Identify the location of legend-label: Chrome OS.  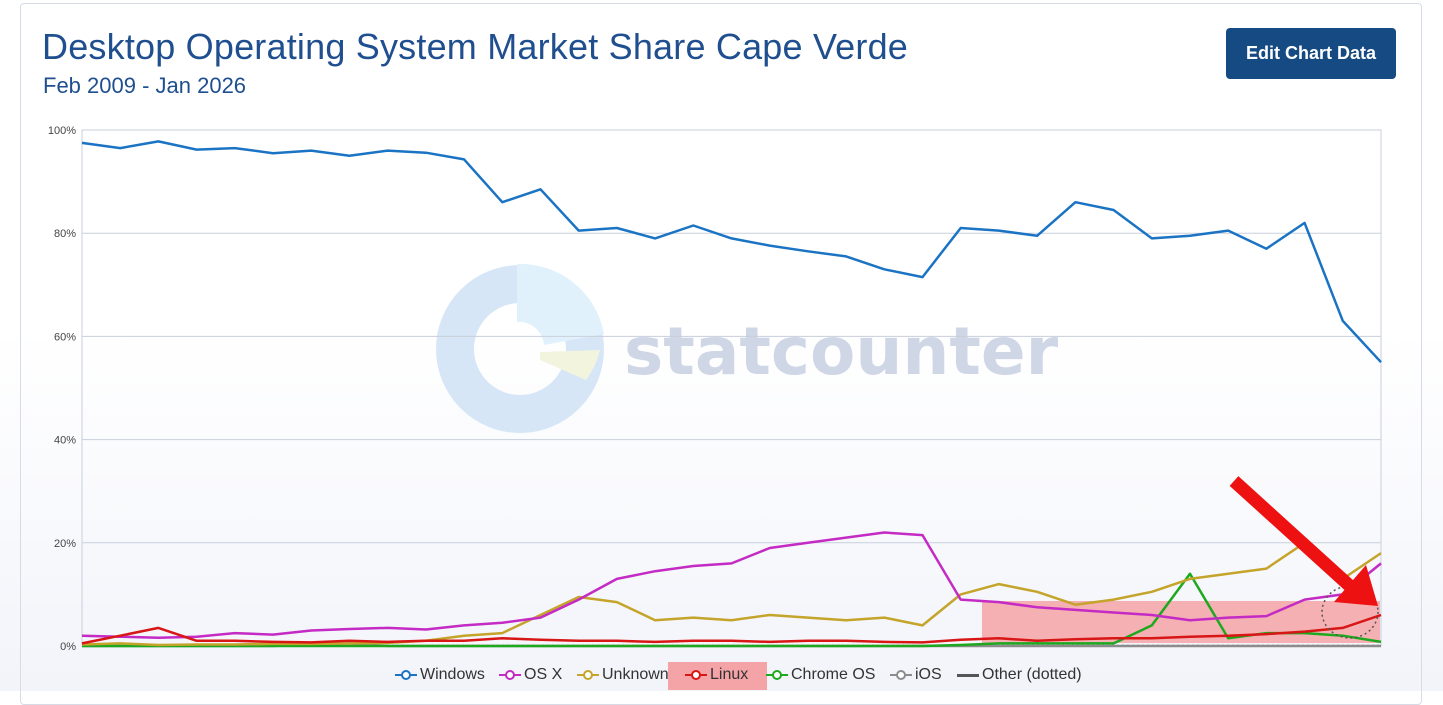
(833, 674).